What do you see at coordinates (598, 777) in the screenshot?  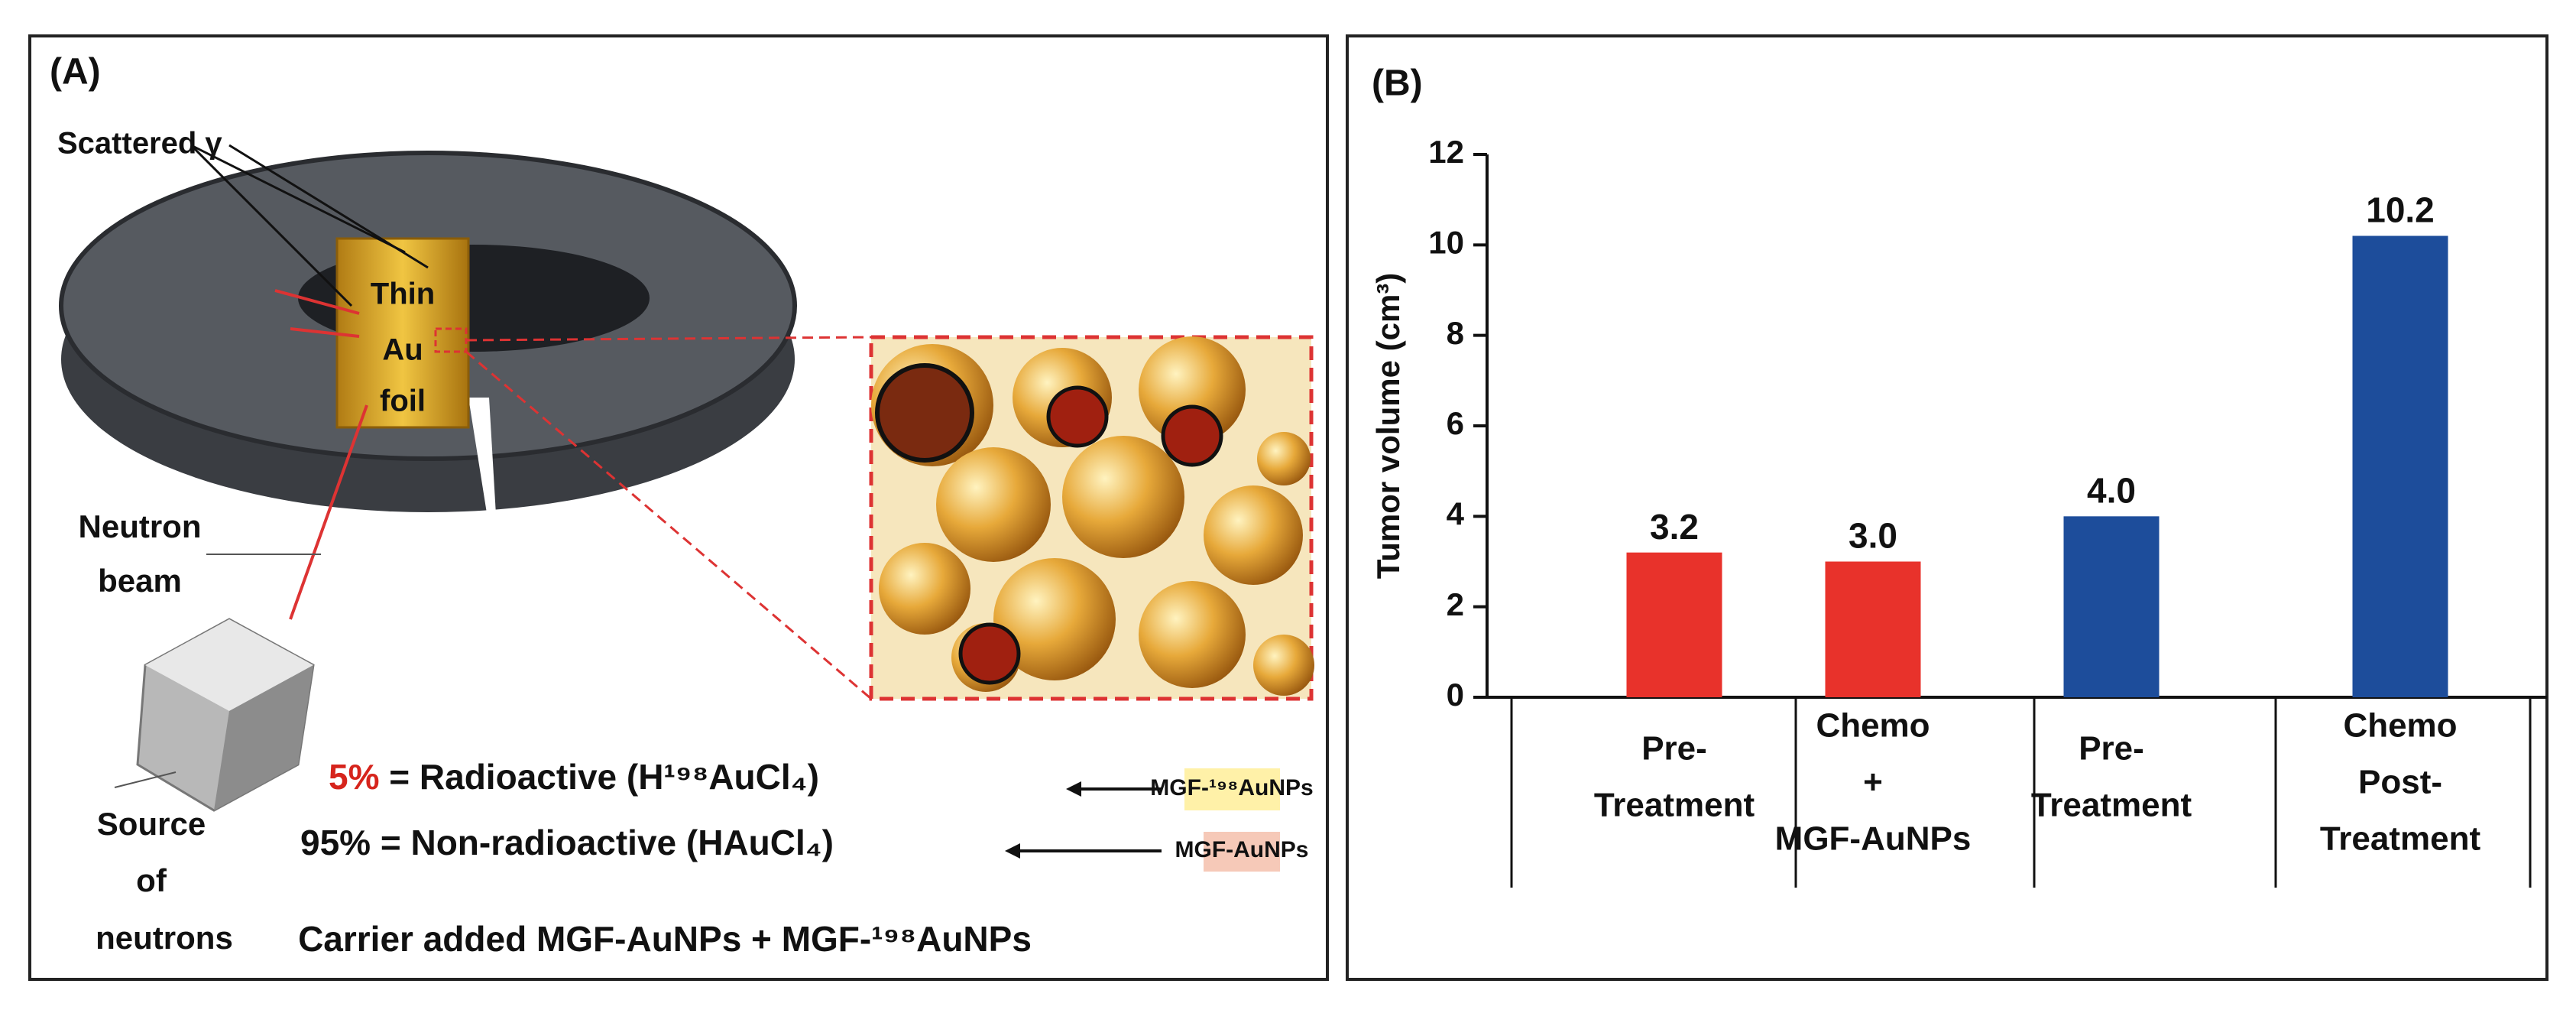 I see `equation-text: = Radioactive (H¹⁹⁸AuCl₄)` at bounding box center [598, 777].